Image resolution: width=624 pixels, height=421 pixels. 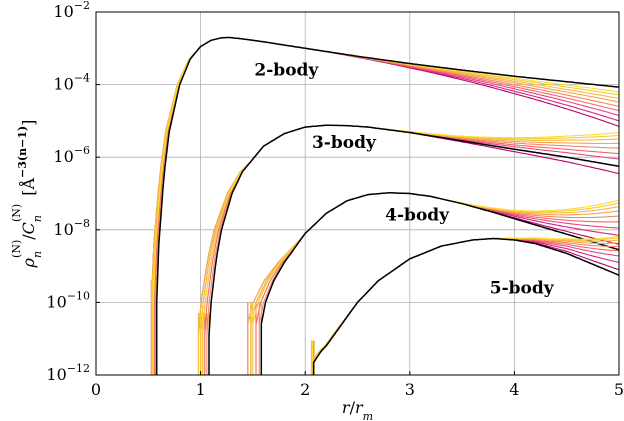 I want to click on y-tick-label: 10⁻⁴, so click(x=71, y=83).